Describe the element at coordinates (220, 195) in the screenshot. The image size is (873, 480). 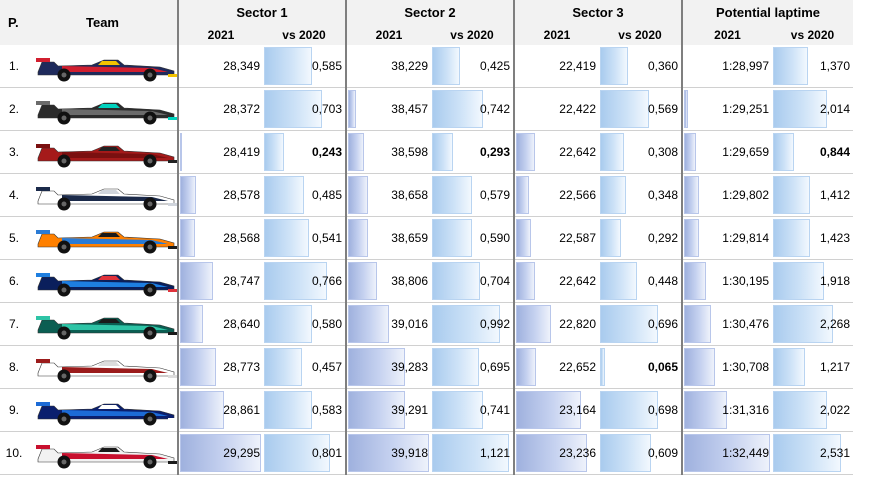
I see `time-2021-cell-s1: 28,578` at that location.